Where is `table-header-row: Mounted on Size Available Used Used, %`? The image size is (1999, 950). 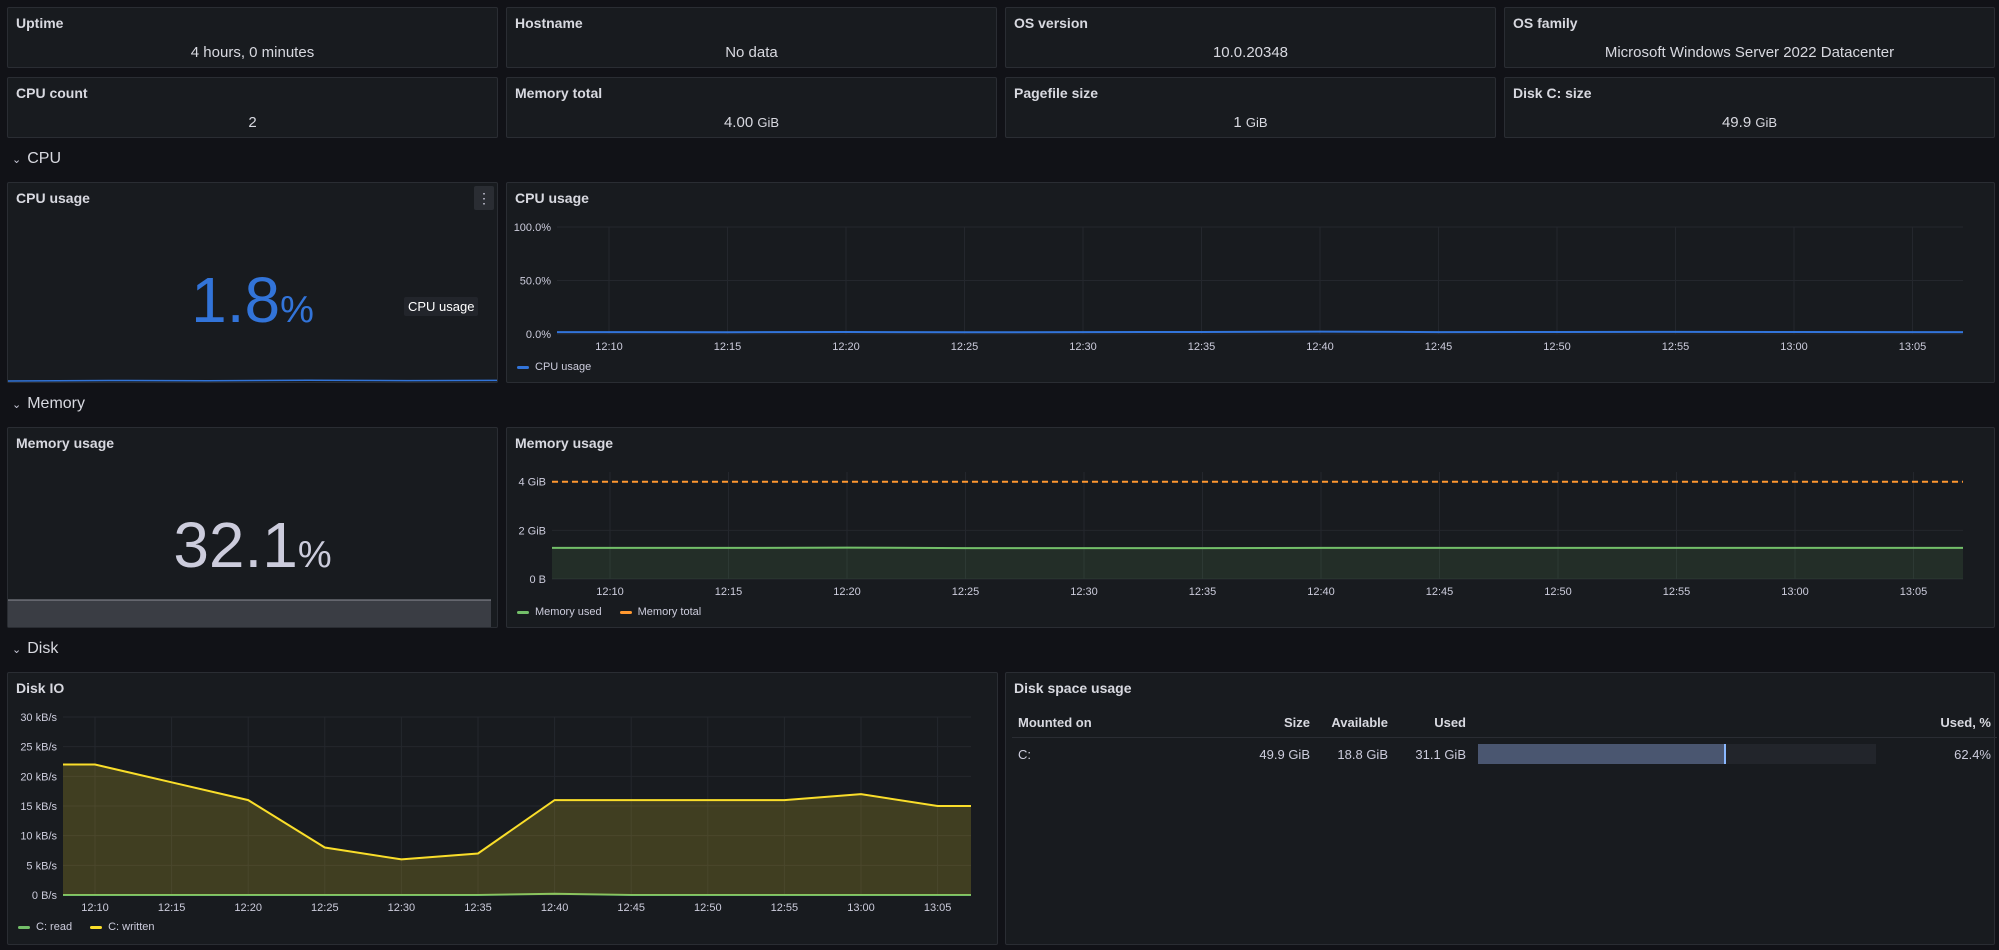
table-header-row: Mounted on Size Available Used Used, % is located at coordinates (1504, 722).